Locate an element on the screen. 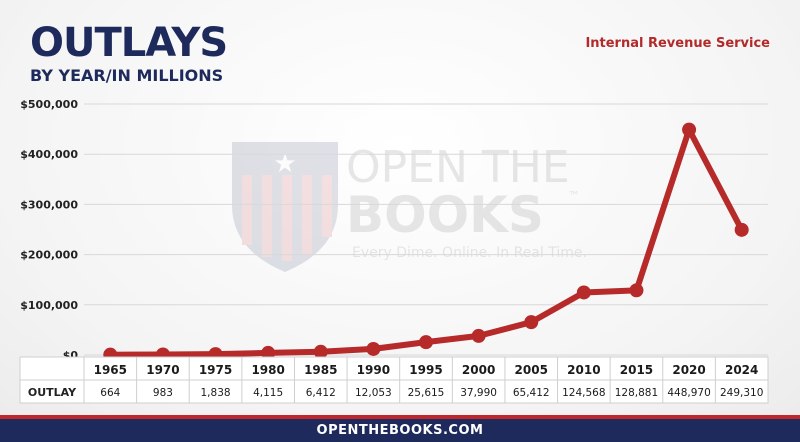 The height and width of the screenshot is (442, 800). y-tick-label: $100,000 is located at coordinates (49, 305).